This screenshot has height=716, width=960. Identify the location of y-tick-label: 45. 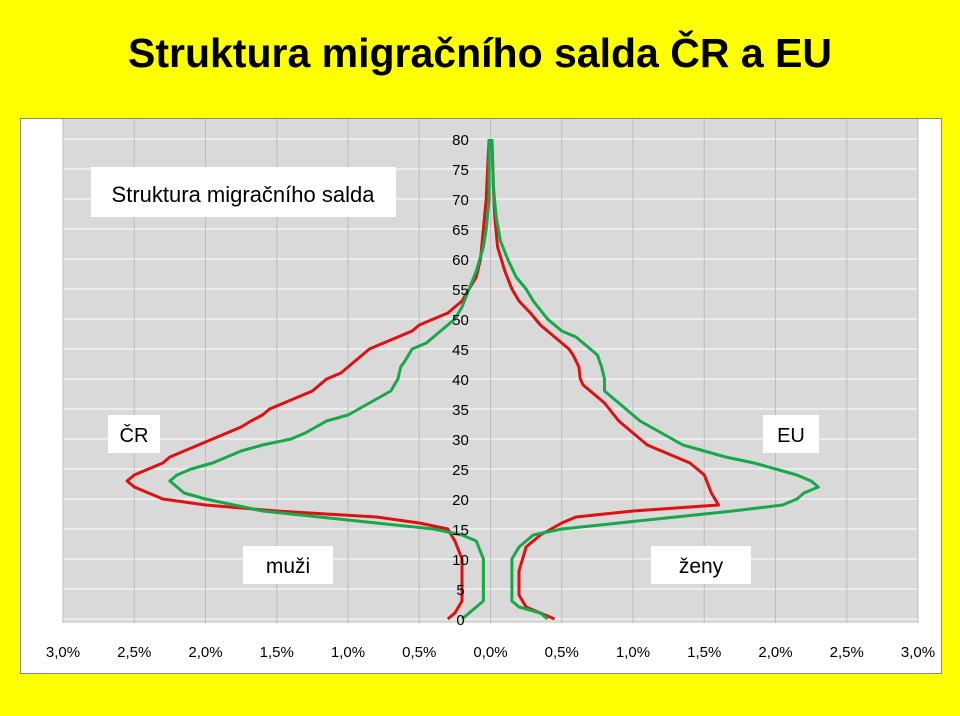
(460, 350).